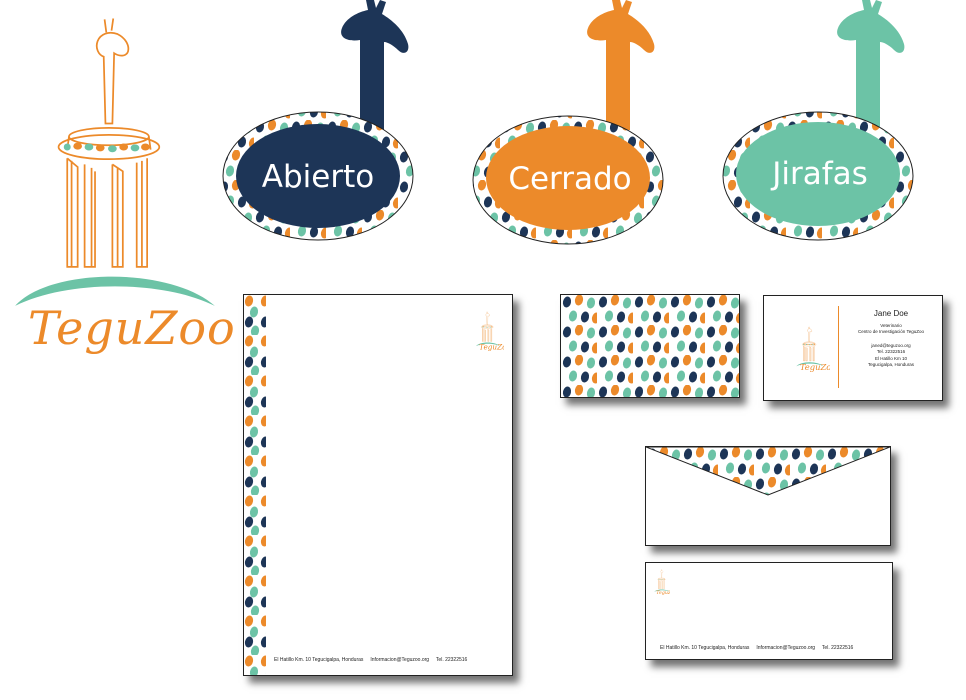 This screenshot has width=966, height=700. I want to click on logo-tower-icon, so click(115, 180).